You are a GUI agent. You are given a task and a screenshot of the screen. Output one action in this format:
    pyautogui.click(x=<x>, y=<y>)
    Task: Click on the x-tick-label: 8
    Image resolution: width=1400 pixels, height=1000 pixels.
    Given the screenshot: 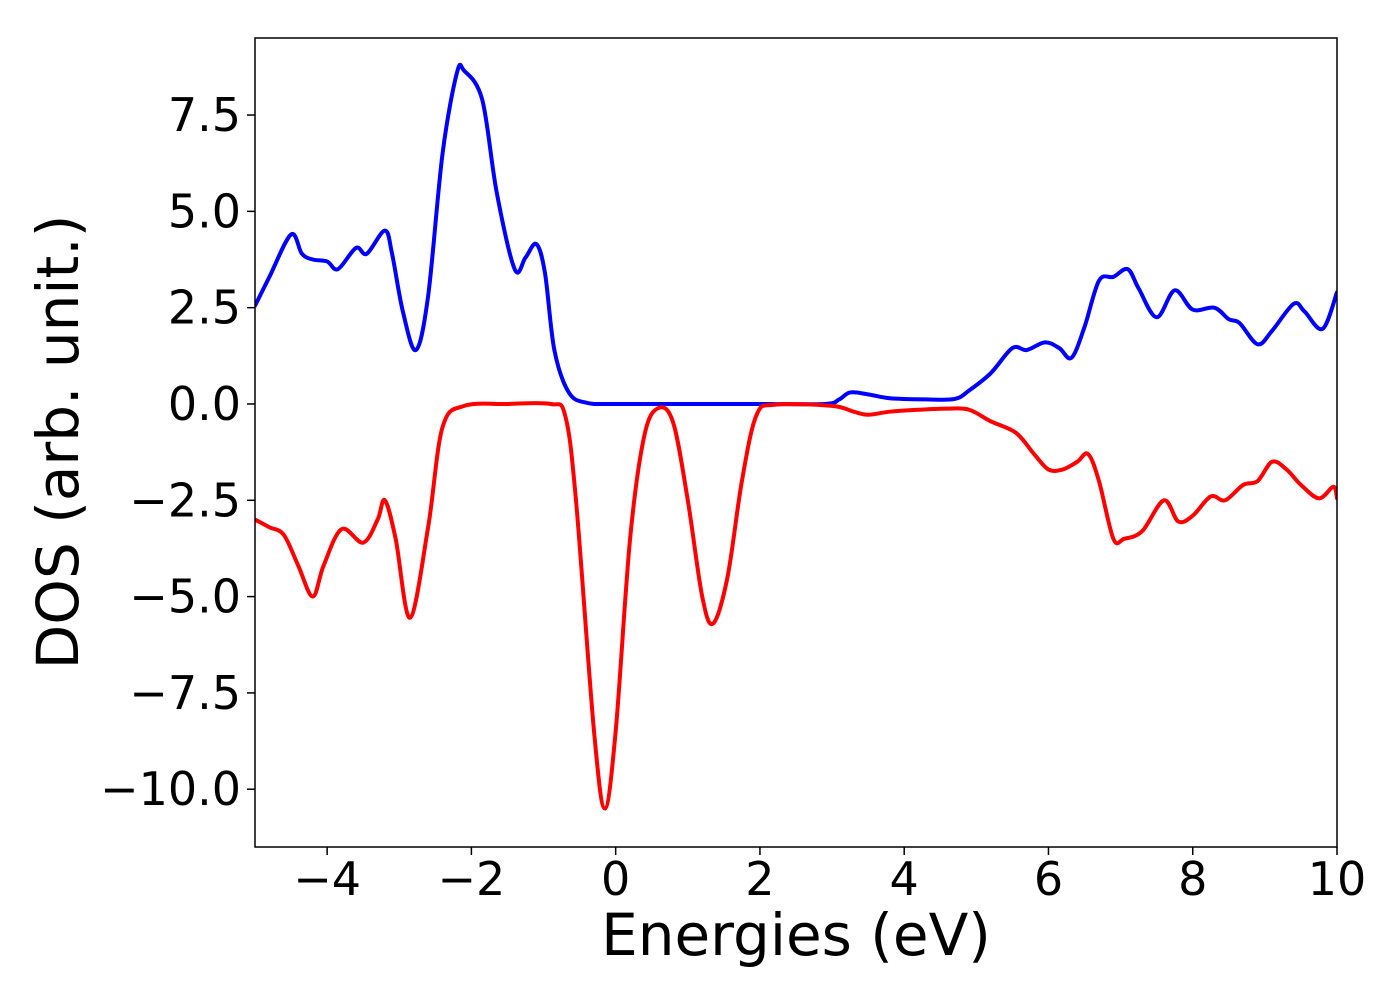 What is the action you would take?
    pyautogui.click(x=1192, y=879)
    